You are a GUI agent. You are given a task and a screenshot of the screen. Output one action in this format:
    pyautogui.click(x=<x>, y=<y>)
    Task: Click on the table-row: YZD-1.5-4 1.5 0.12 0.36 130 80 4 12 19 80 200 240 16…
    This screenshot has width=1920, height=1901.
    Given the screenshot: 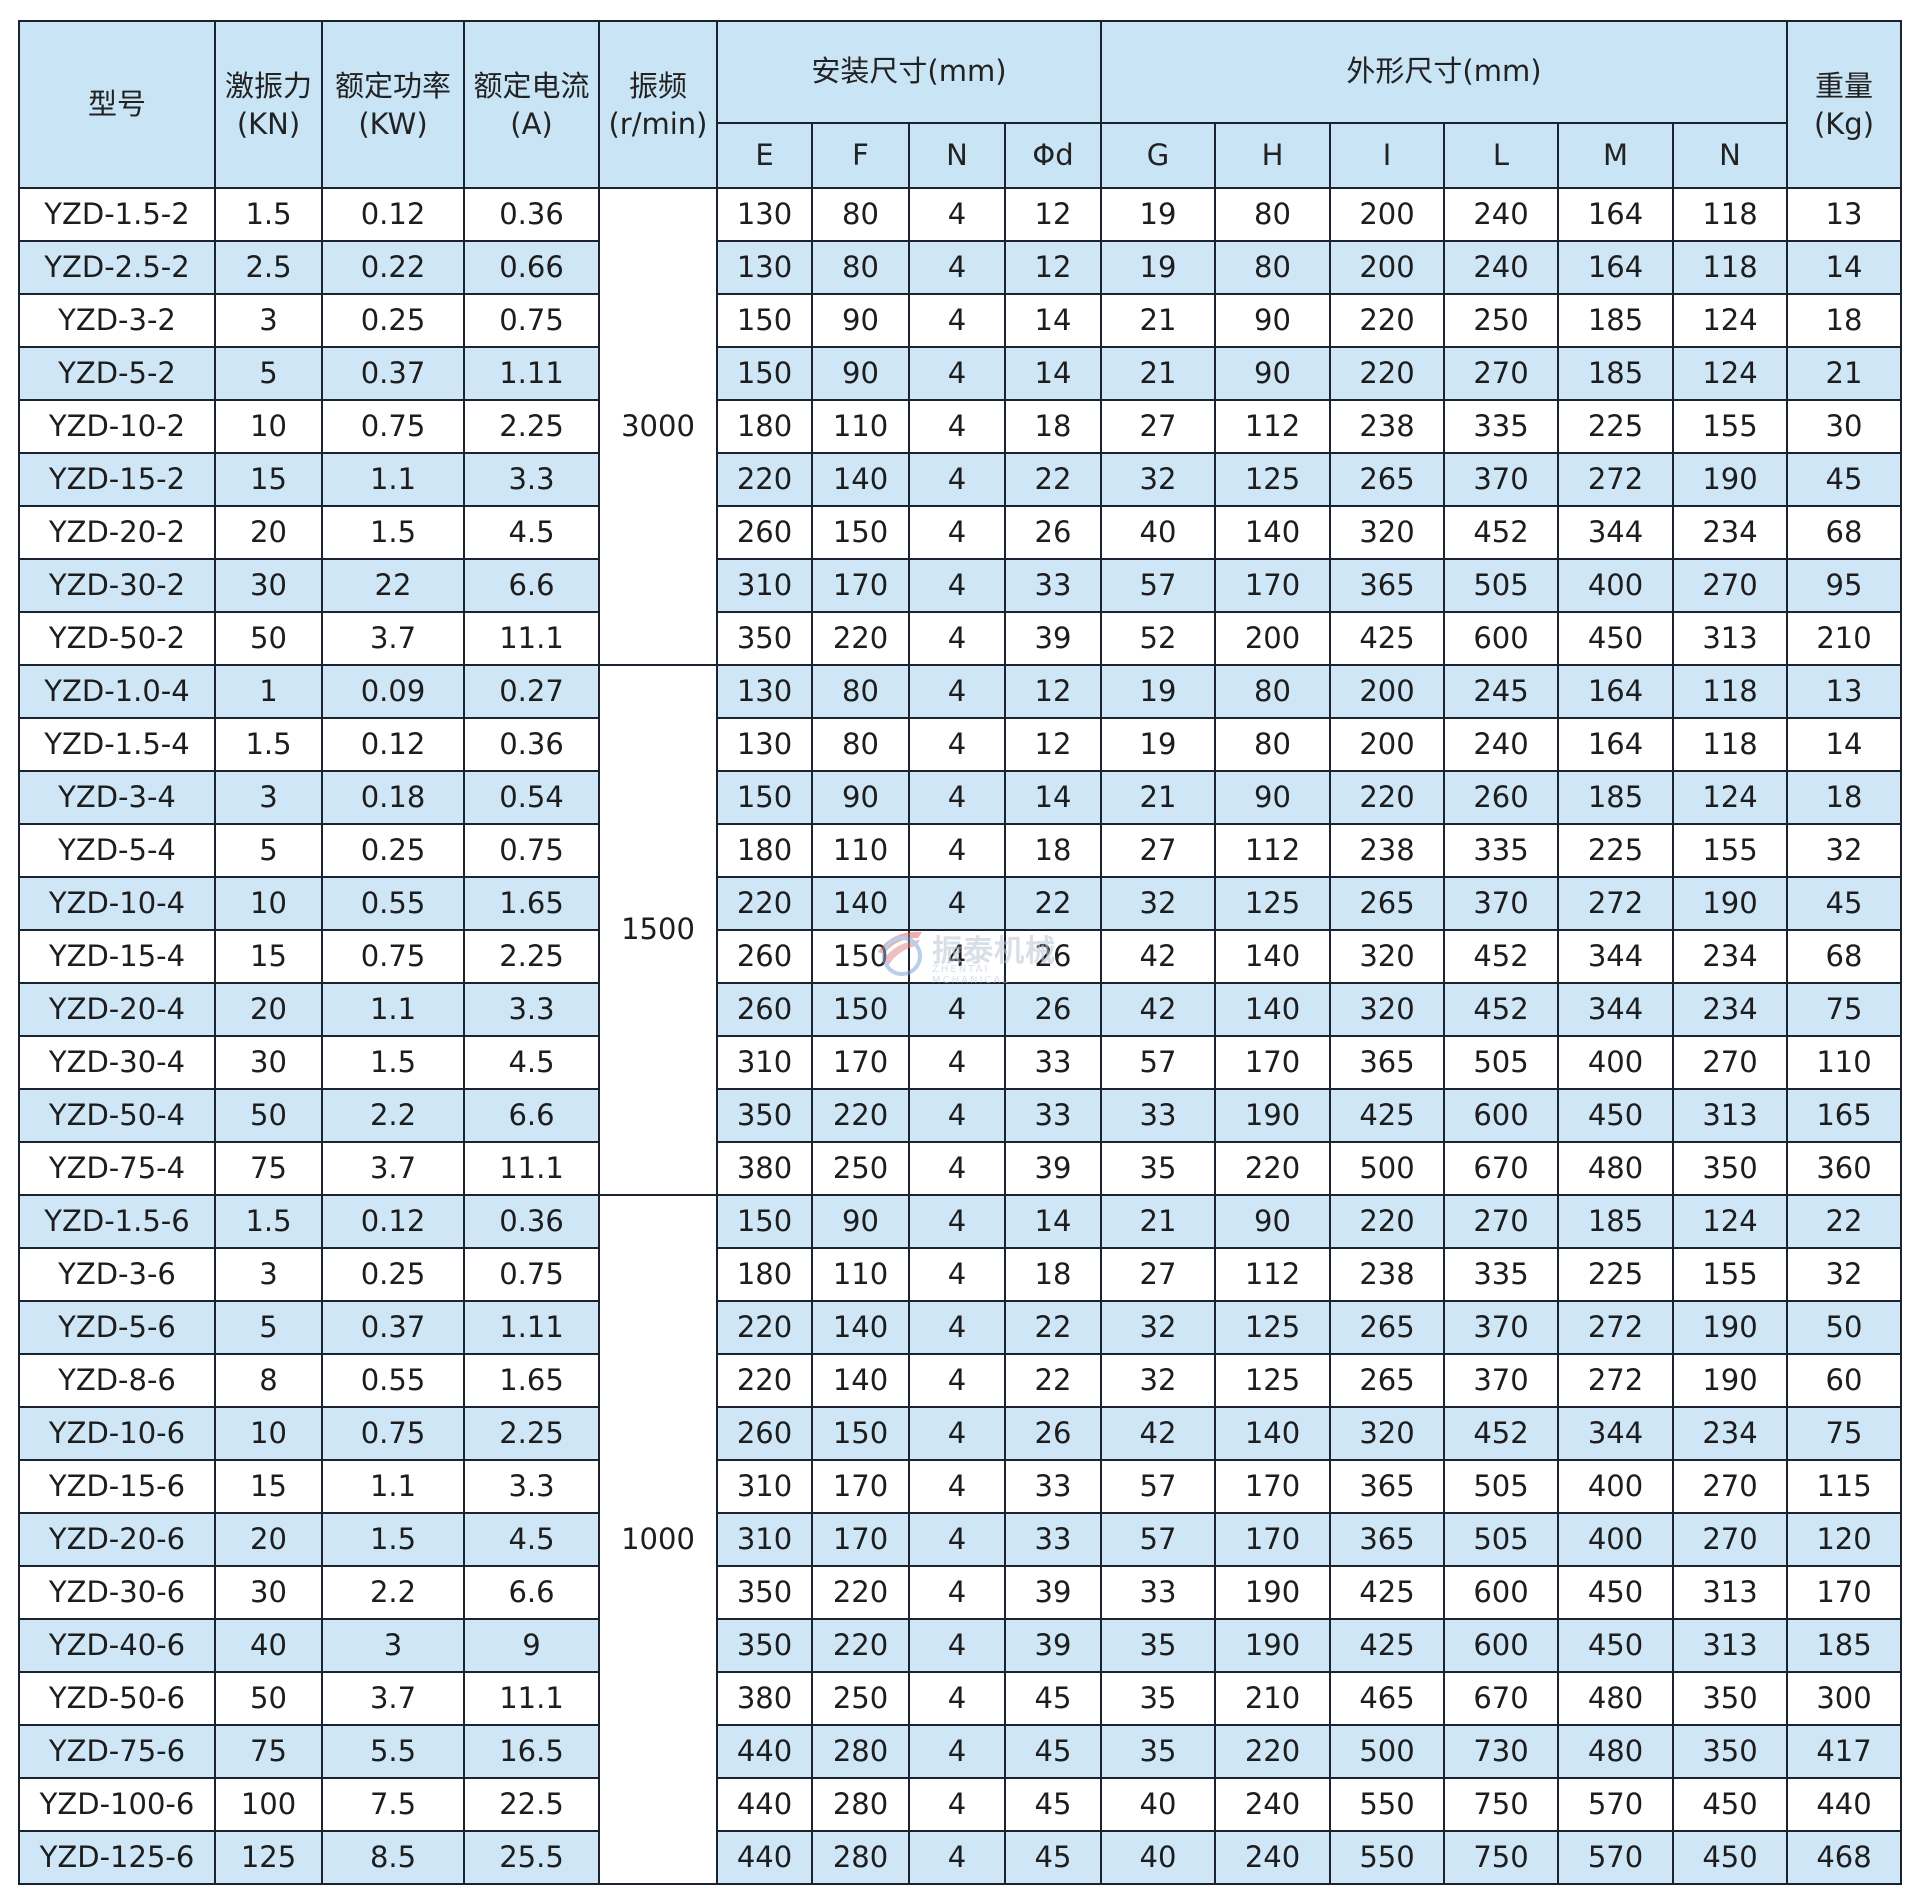 What is the action you would take?
    pyautogui.click(x=960, y=744)
    